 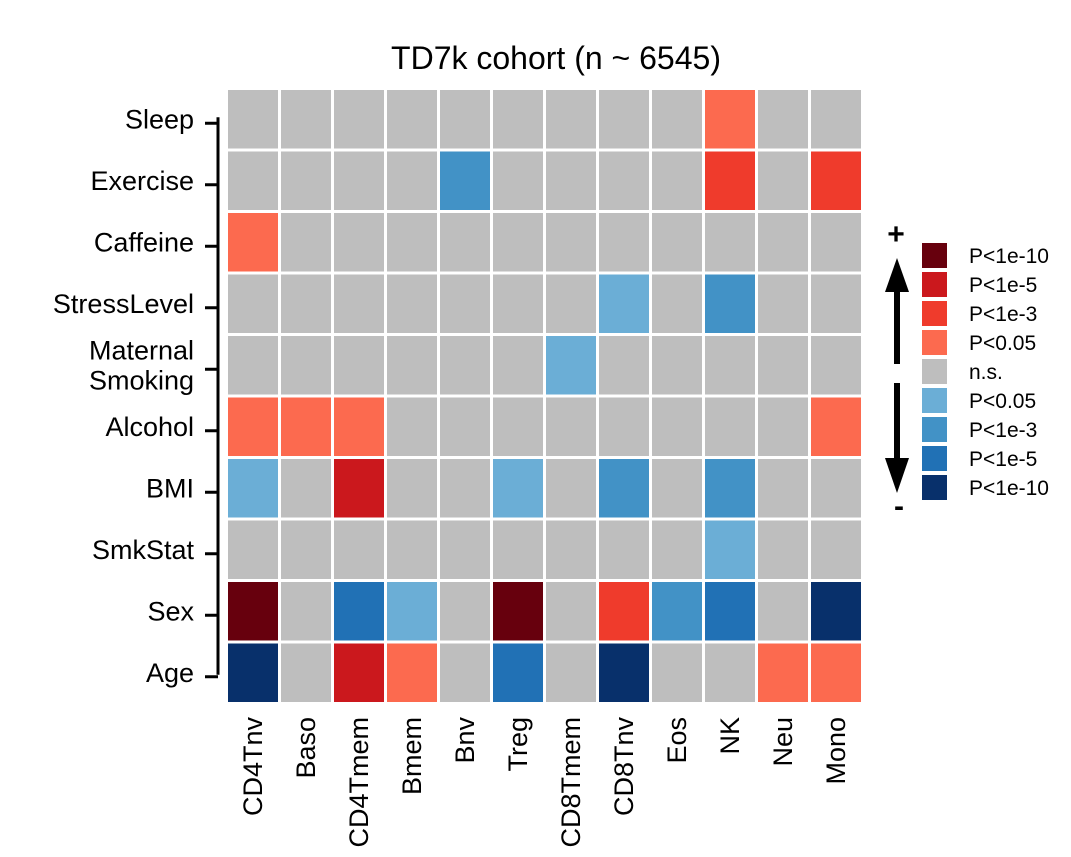 I want to click on column-label: Eos, so click(x=677, y=740).